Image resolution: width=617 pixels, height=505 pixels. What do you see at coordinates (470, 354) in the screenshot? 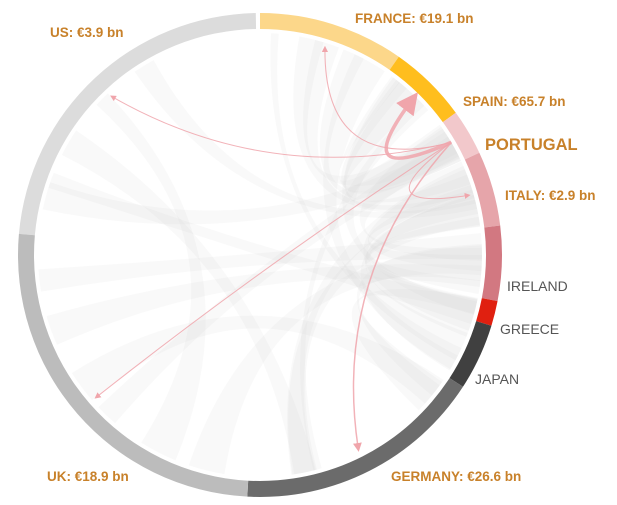
I see `arc-japan` at bounding box center [470, 354].